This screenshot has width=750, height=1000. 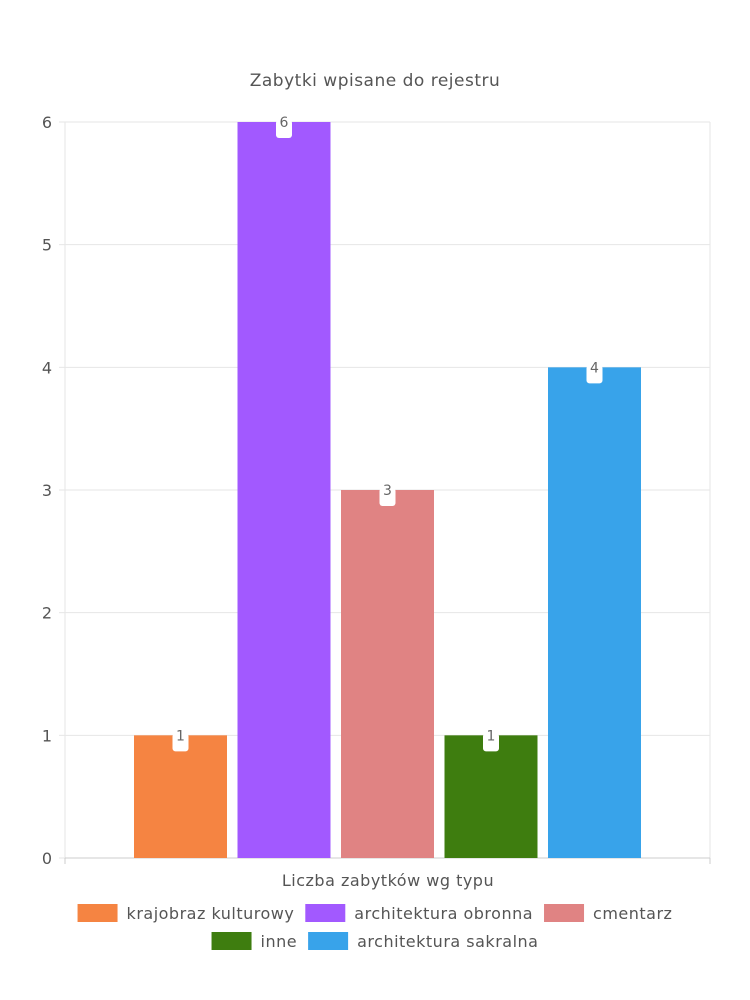 I want to click on legend-label: krajobraz kulturowy, so click(x=211, y=913).